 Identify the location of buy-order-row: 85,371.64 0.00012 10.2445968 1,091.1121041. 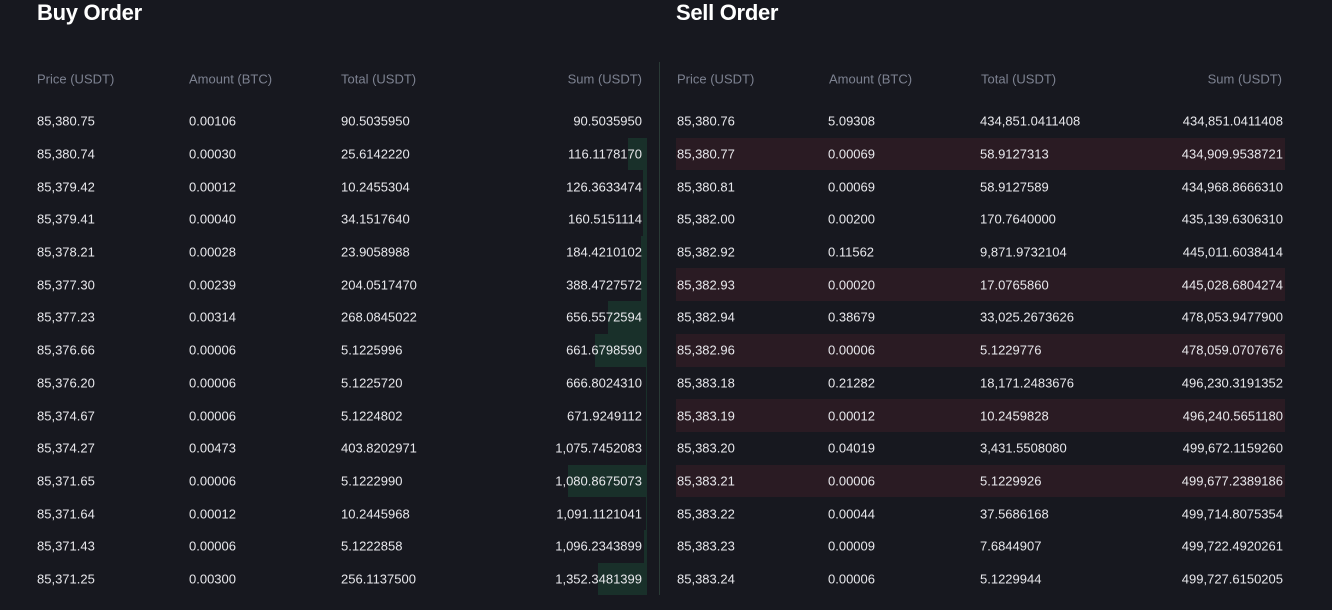
(342, 513).